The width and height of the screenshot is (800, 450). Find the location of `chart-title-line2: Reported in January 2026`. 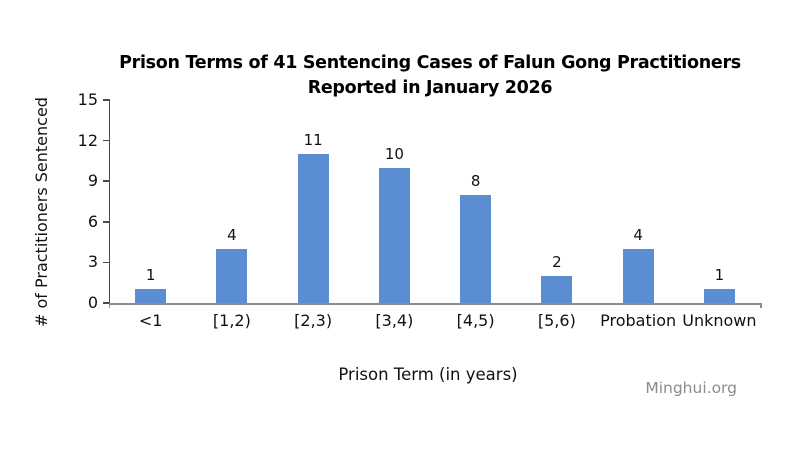

chart-title-line2: Reported in January 2026 is located at coordinates (430, 88).